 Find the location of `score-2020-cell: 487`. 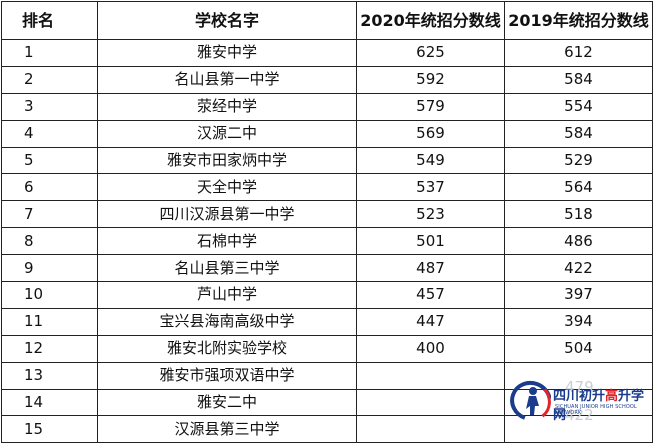

score-2020-cell: 487 is located at coordinates (431, 268).